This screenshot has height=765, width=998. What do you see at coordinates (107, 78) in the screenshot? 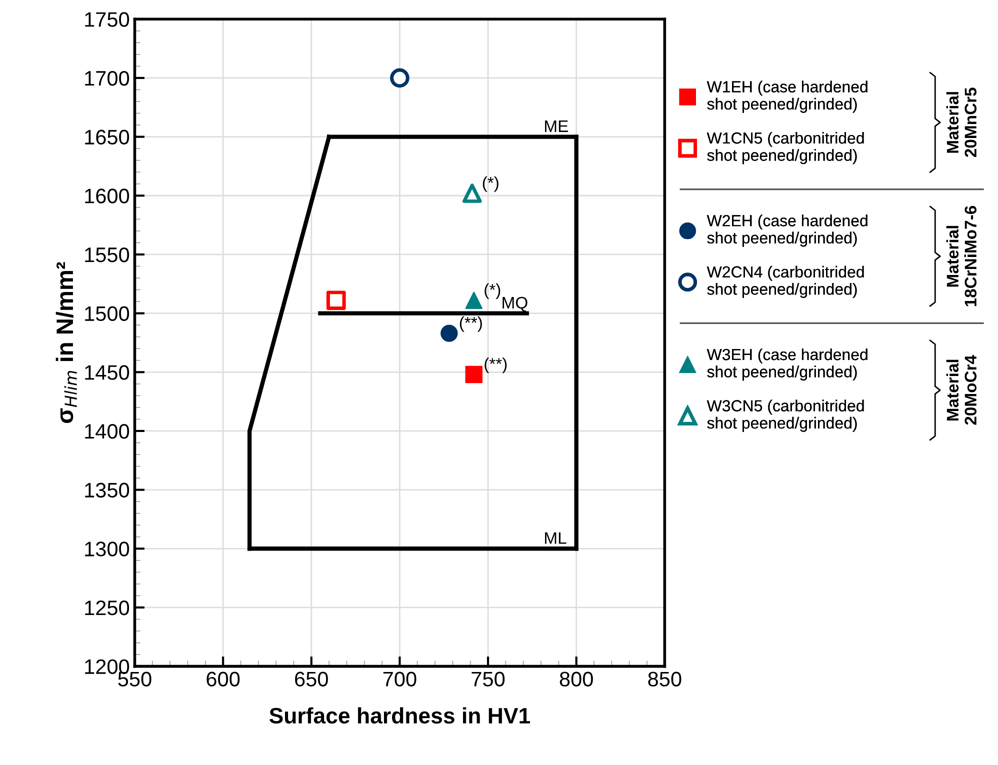
I see `y-tick-label: 1700` at bounding box center [107, 78].